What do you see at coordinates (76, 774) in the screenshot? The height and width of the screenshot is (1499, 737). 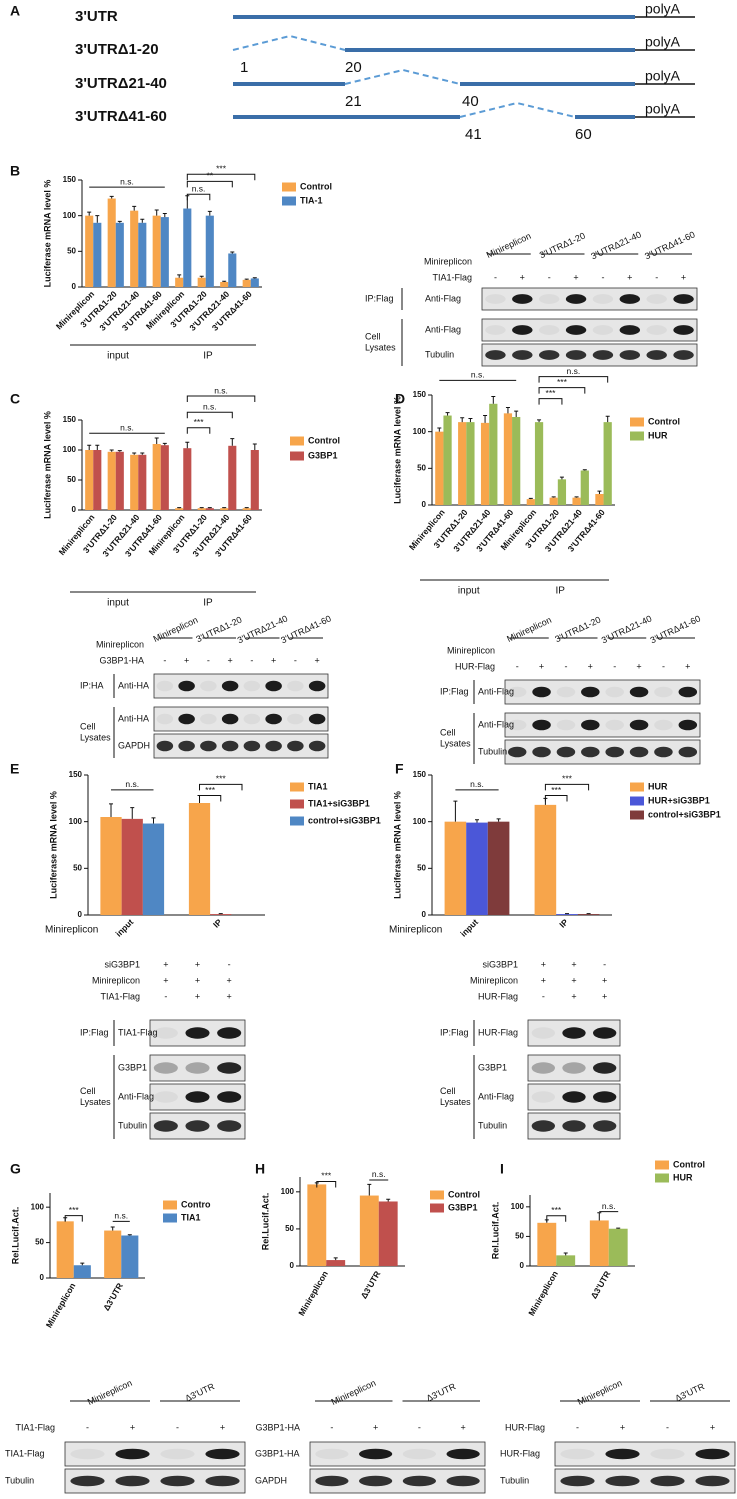 I see `y-tick-label: 150` at bounding box center [76, 774].